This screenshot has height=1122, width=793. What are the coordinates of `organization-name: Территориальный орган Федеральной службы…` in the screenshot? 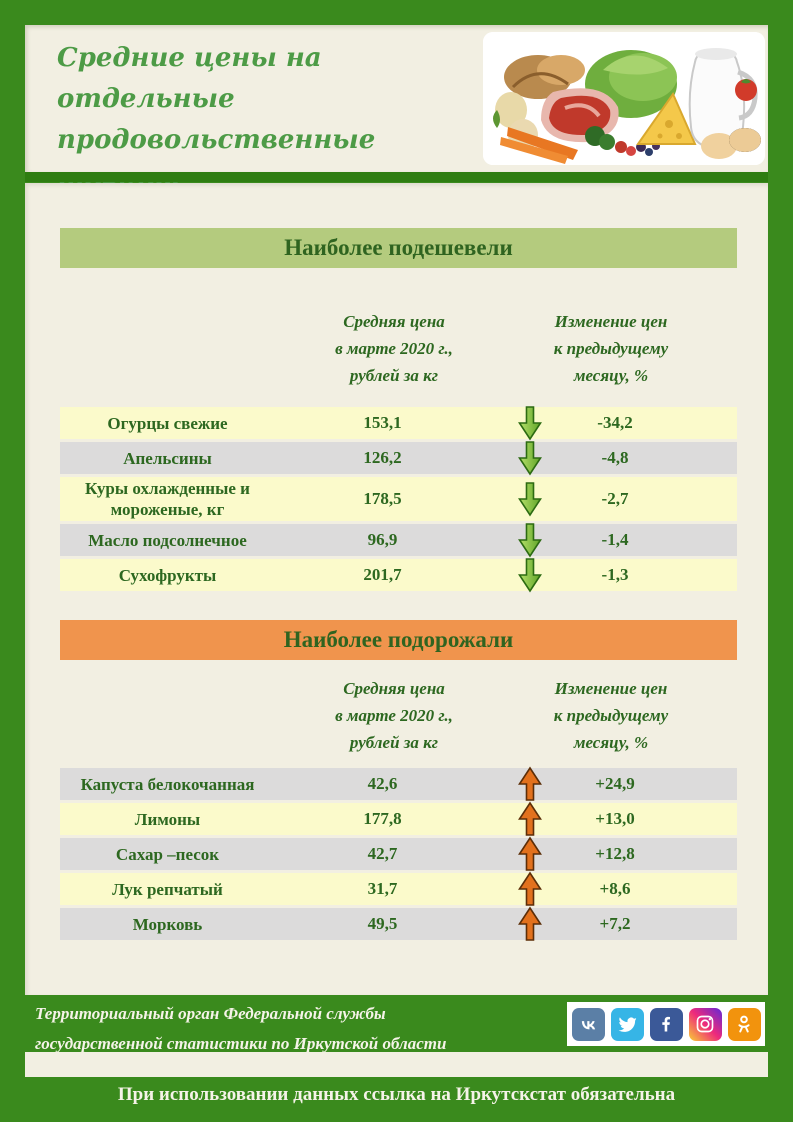 It's located at (241, 1028).